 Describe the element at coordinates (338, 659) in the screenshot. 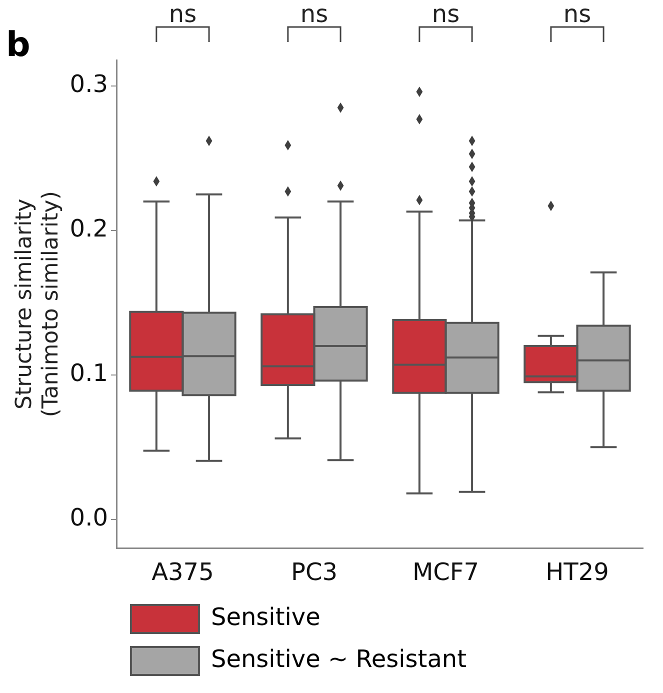

I see `legend-label: Sensitive ~ Resistant` at that location.